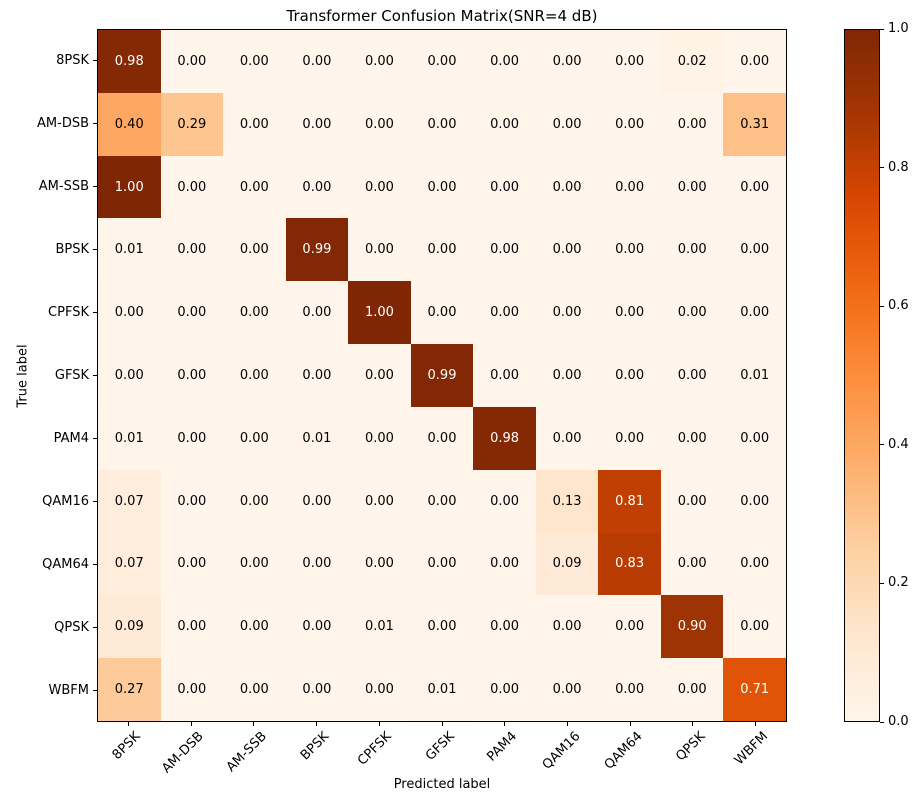  What do you see at coordinates (65, 564) in the screenshot?
I see `y-tick-label: QAM64` at bounding box center [65, 564].